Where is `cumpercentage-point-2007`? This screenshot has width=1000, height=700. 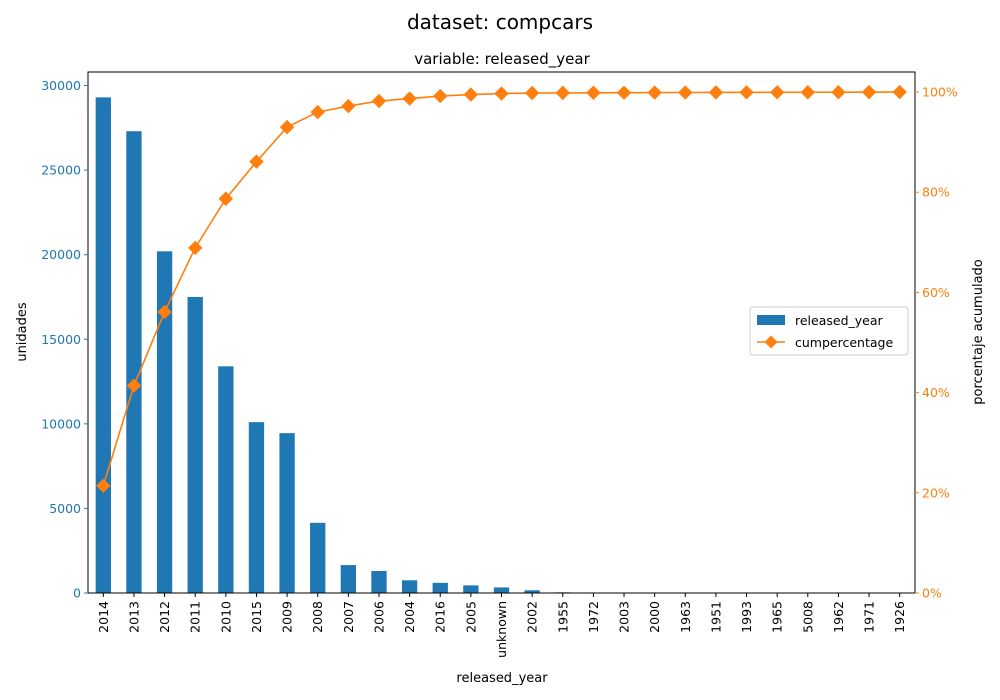
cumpercentage-point-2007 is located at coordinates (348, 106).